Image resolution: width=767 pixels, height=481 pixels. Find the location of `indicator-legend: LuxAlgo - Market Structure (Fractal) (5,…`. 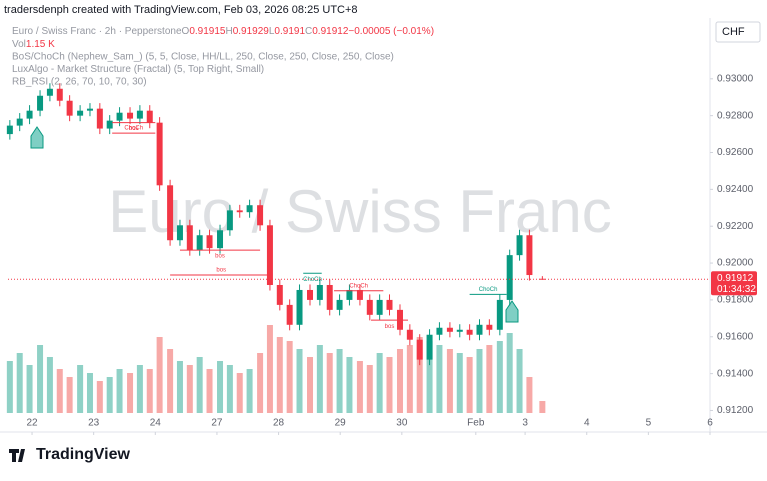

indicator-legend: LuxAlgo - Market Structure (Fractal) (5,… is located at coordinates (138, 69).